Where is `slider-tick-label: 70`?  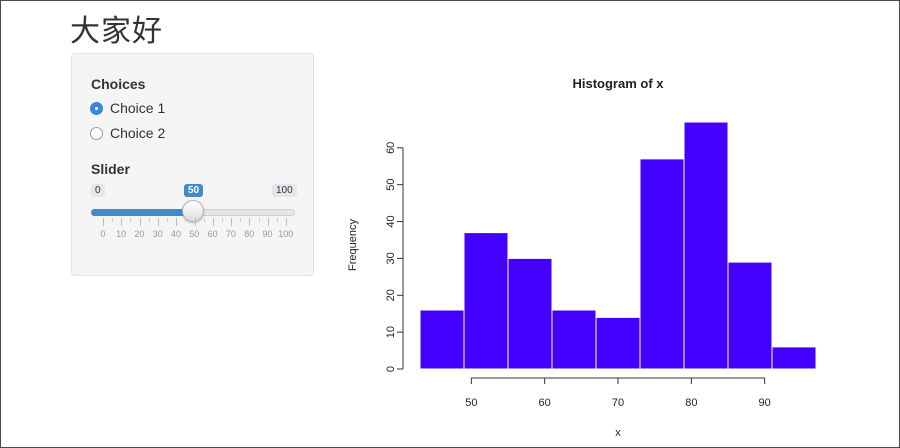 slider-tick-label: 70 is located at coordinates (230, 234).